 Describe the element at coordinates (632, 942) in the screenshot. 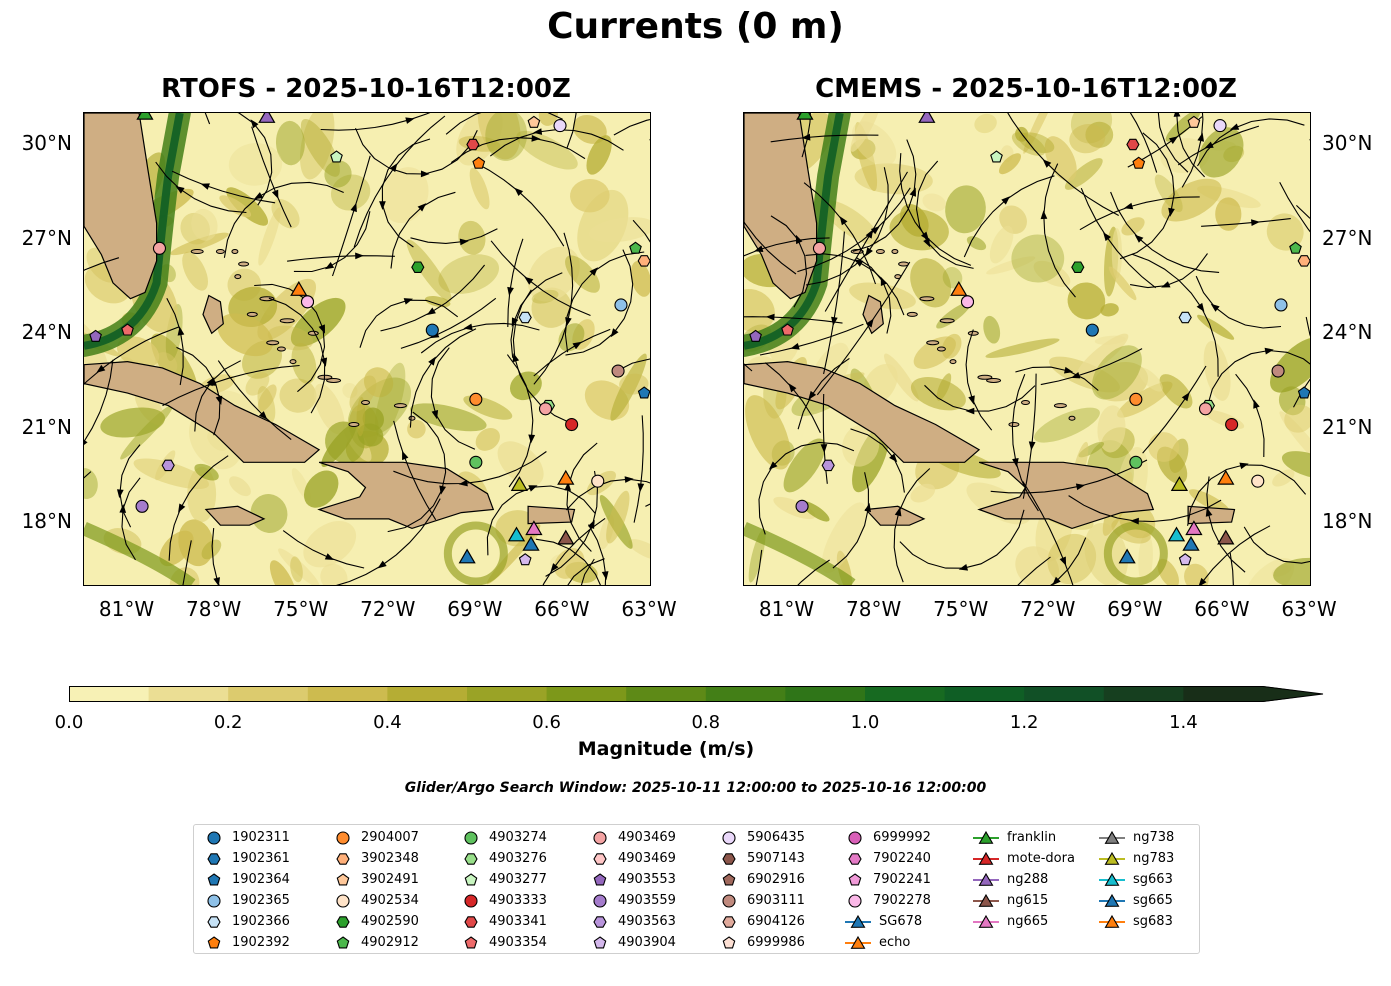

I see `legend-item: 4903904` at that location.